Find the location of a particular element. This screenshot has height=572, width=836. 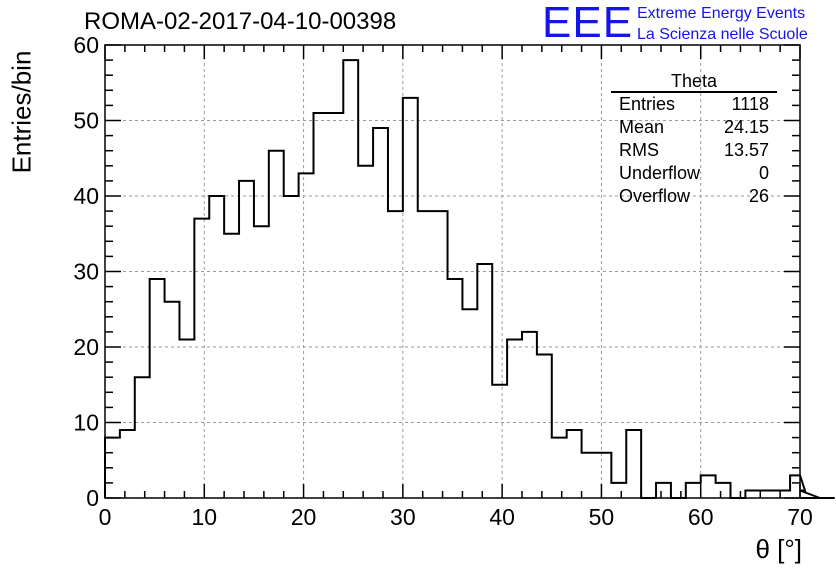

x-axis-label: θ [°] is located at coordinates (778, 549).